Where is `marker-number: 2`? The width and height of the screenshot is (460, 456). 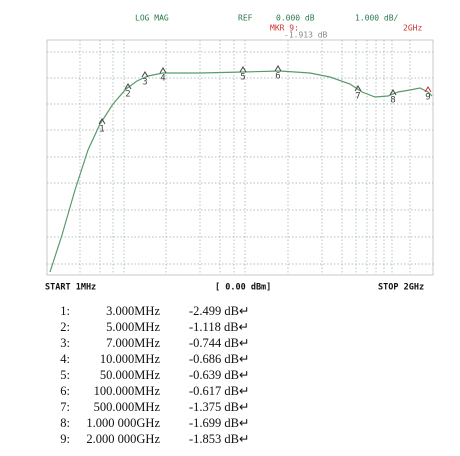
marker-number: 2 is located at coordinates (127, 95).